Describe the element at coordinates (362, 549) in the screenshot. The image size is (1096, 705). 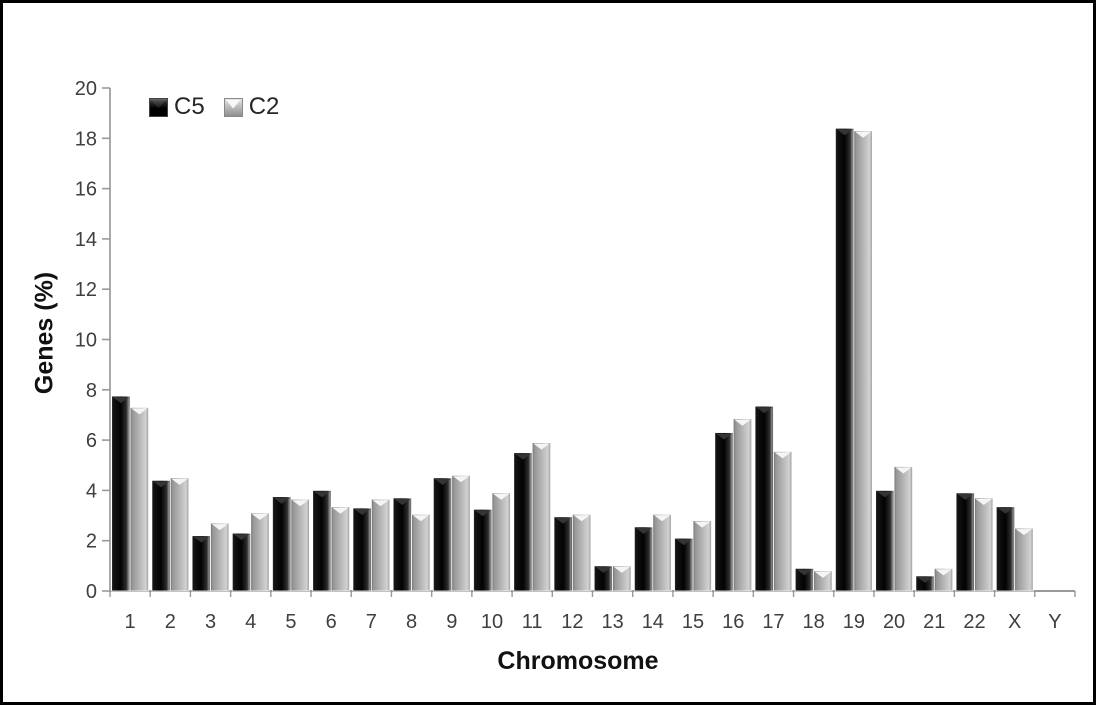
I see `bar-c5-chr7` at that location.